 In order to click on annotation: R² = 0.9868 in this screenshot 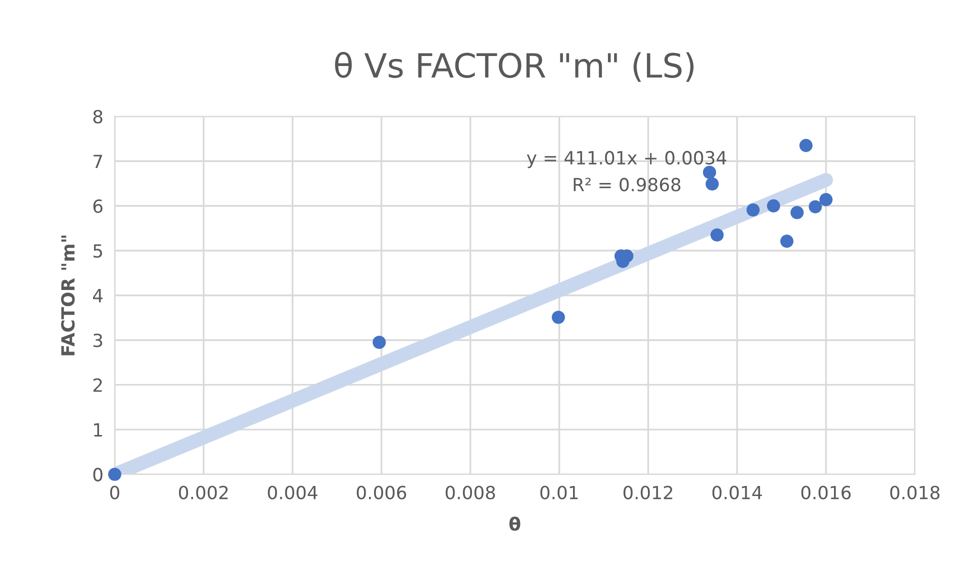, I will do `click(627, 185)`.